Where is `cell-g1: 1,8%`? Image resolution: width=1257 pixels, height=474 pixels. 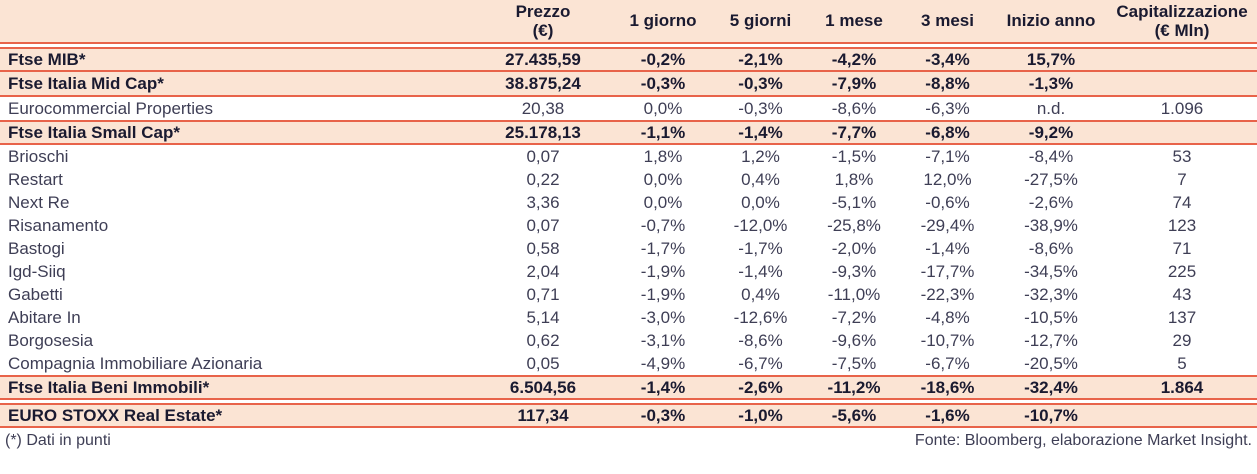 cell-g1: 1,8% is located at coordinates (663, 156).